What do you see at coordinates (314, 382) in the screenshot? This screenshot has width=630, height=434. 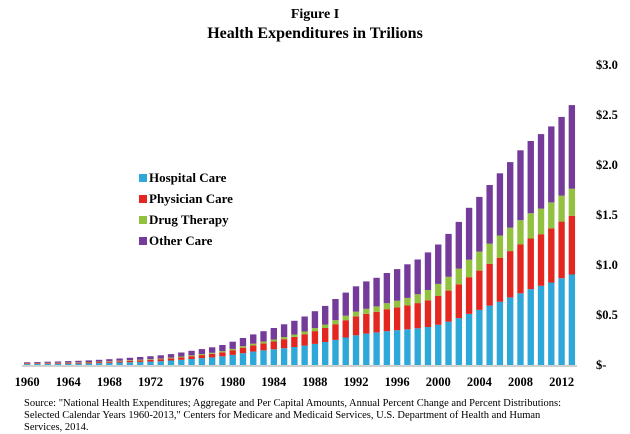 I see `x-tick-label: 1988` at bounding box center [314, 382].